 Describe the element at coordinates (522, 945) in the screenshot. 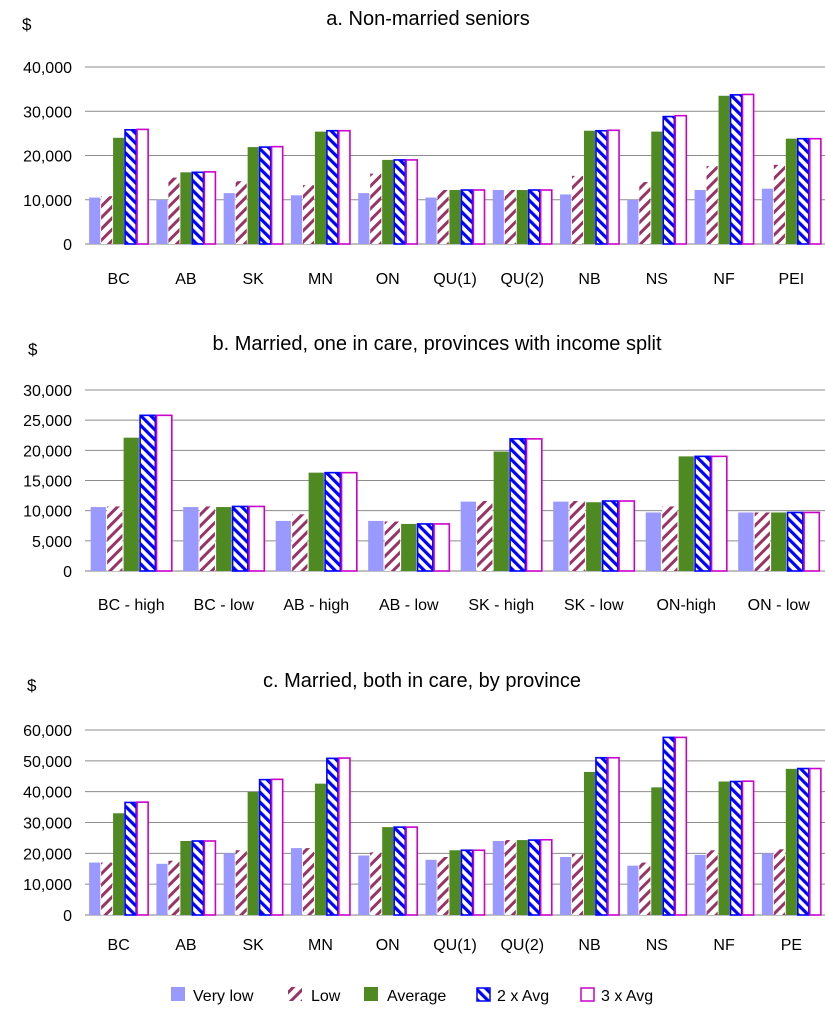

I see `x-category-label: QU(2)` at that location.